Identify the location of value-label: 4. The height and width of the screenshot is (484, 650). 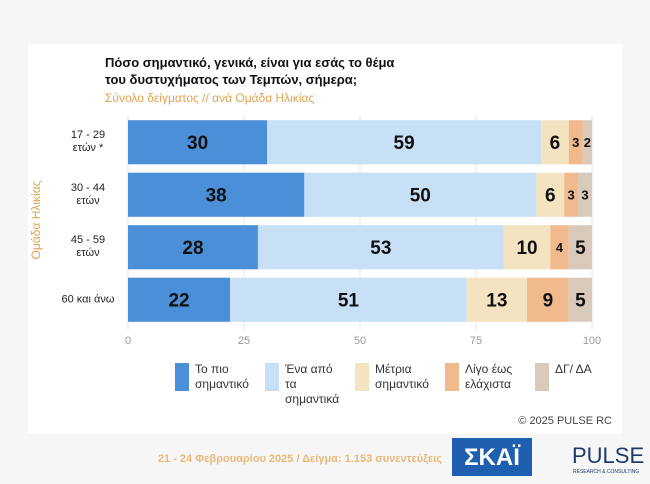
(560, 247).